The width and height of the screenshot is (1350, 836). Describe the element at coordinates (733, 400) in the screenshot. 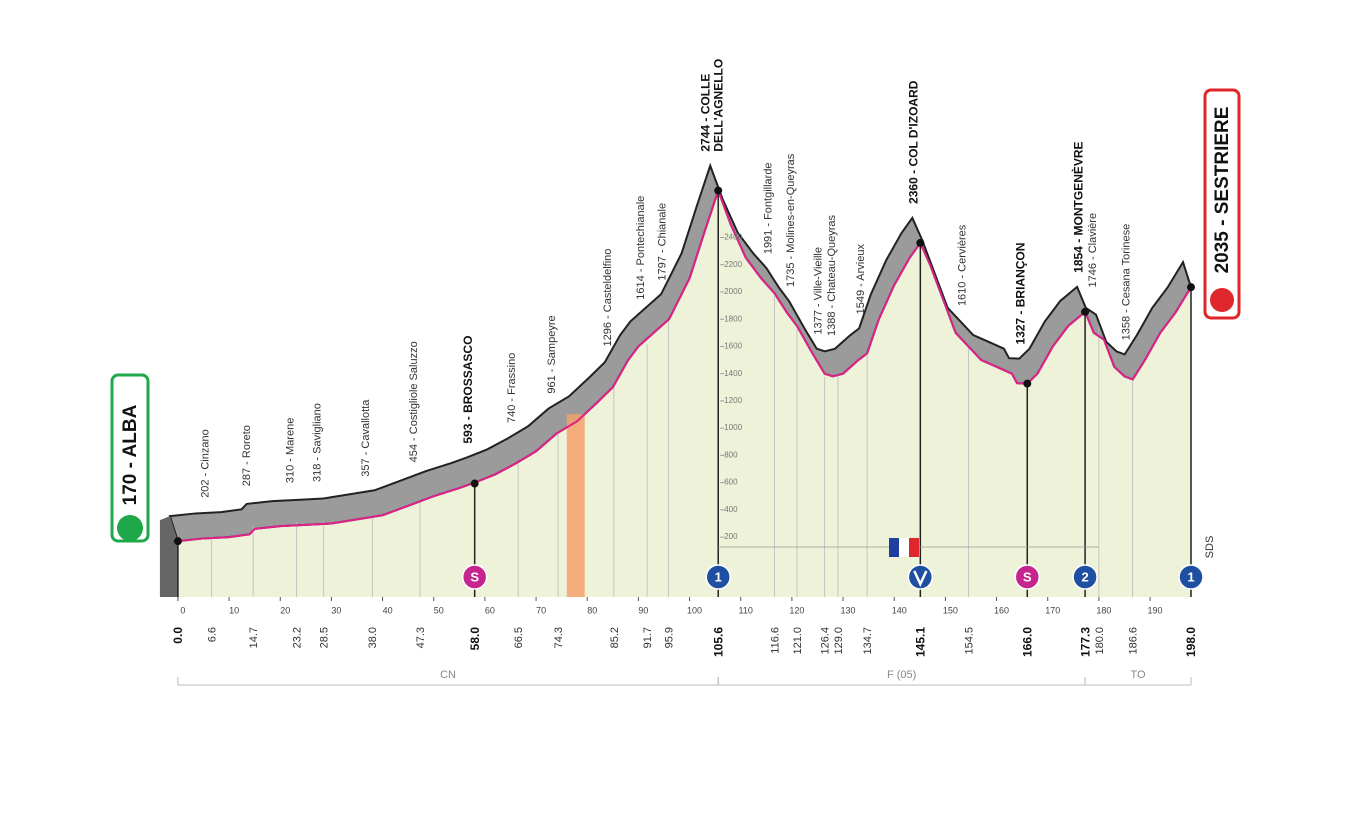

I see `y-tick-label: 1200` at that location.